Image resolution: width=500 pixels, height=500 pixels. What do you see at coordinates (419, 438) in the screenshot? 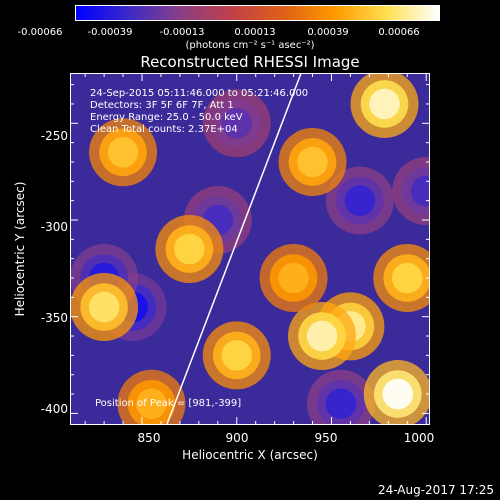
I see `x-tick-label: 1000` at bounding box center [419, 438].